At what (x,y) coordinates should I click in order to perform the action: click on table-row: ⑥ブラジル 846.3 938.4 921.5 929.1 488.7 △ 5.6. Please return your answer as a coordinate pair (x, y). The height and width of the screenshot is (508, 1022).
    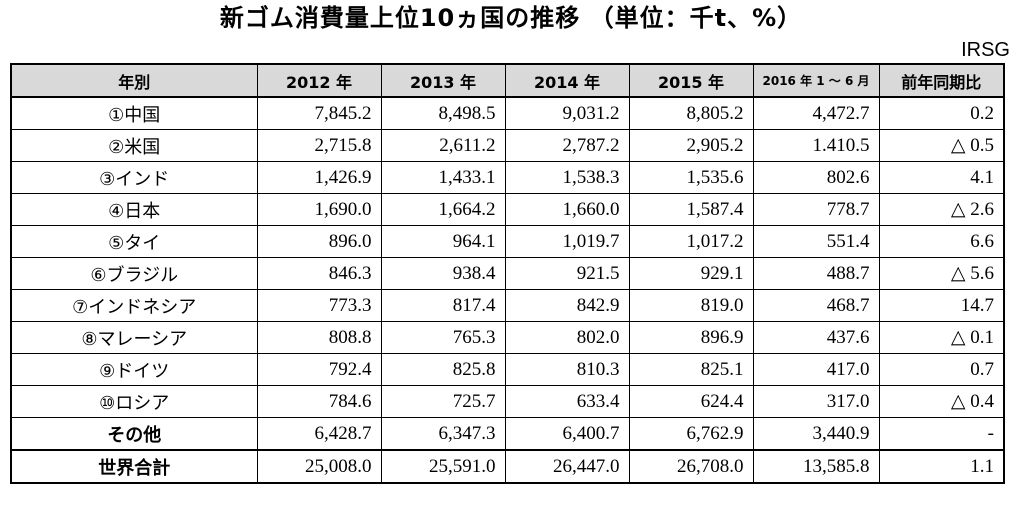
    Looking at the image, I should click on (507, 273).